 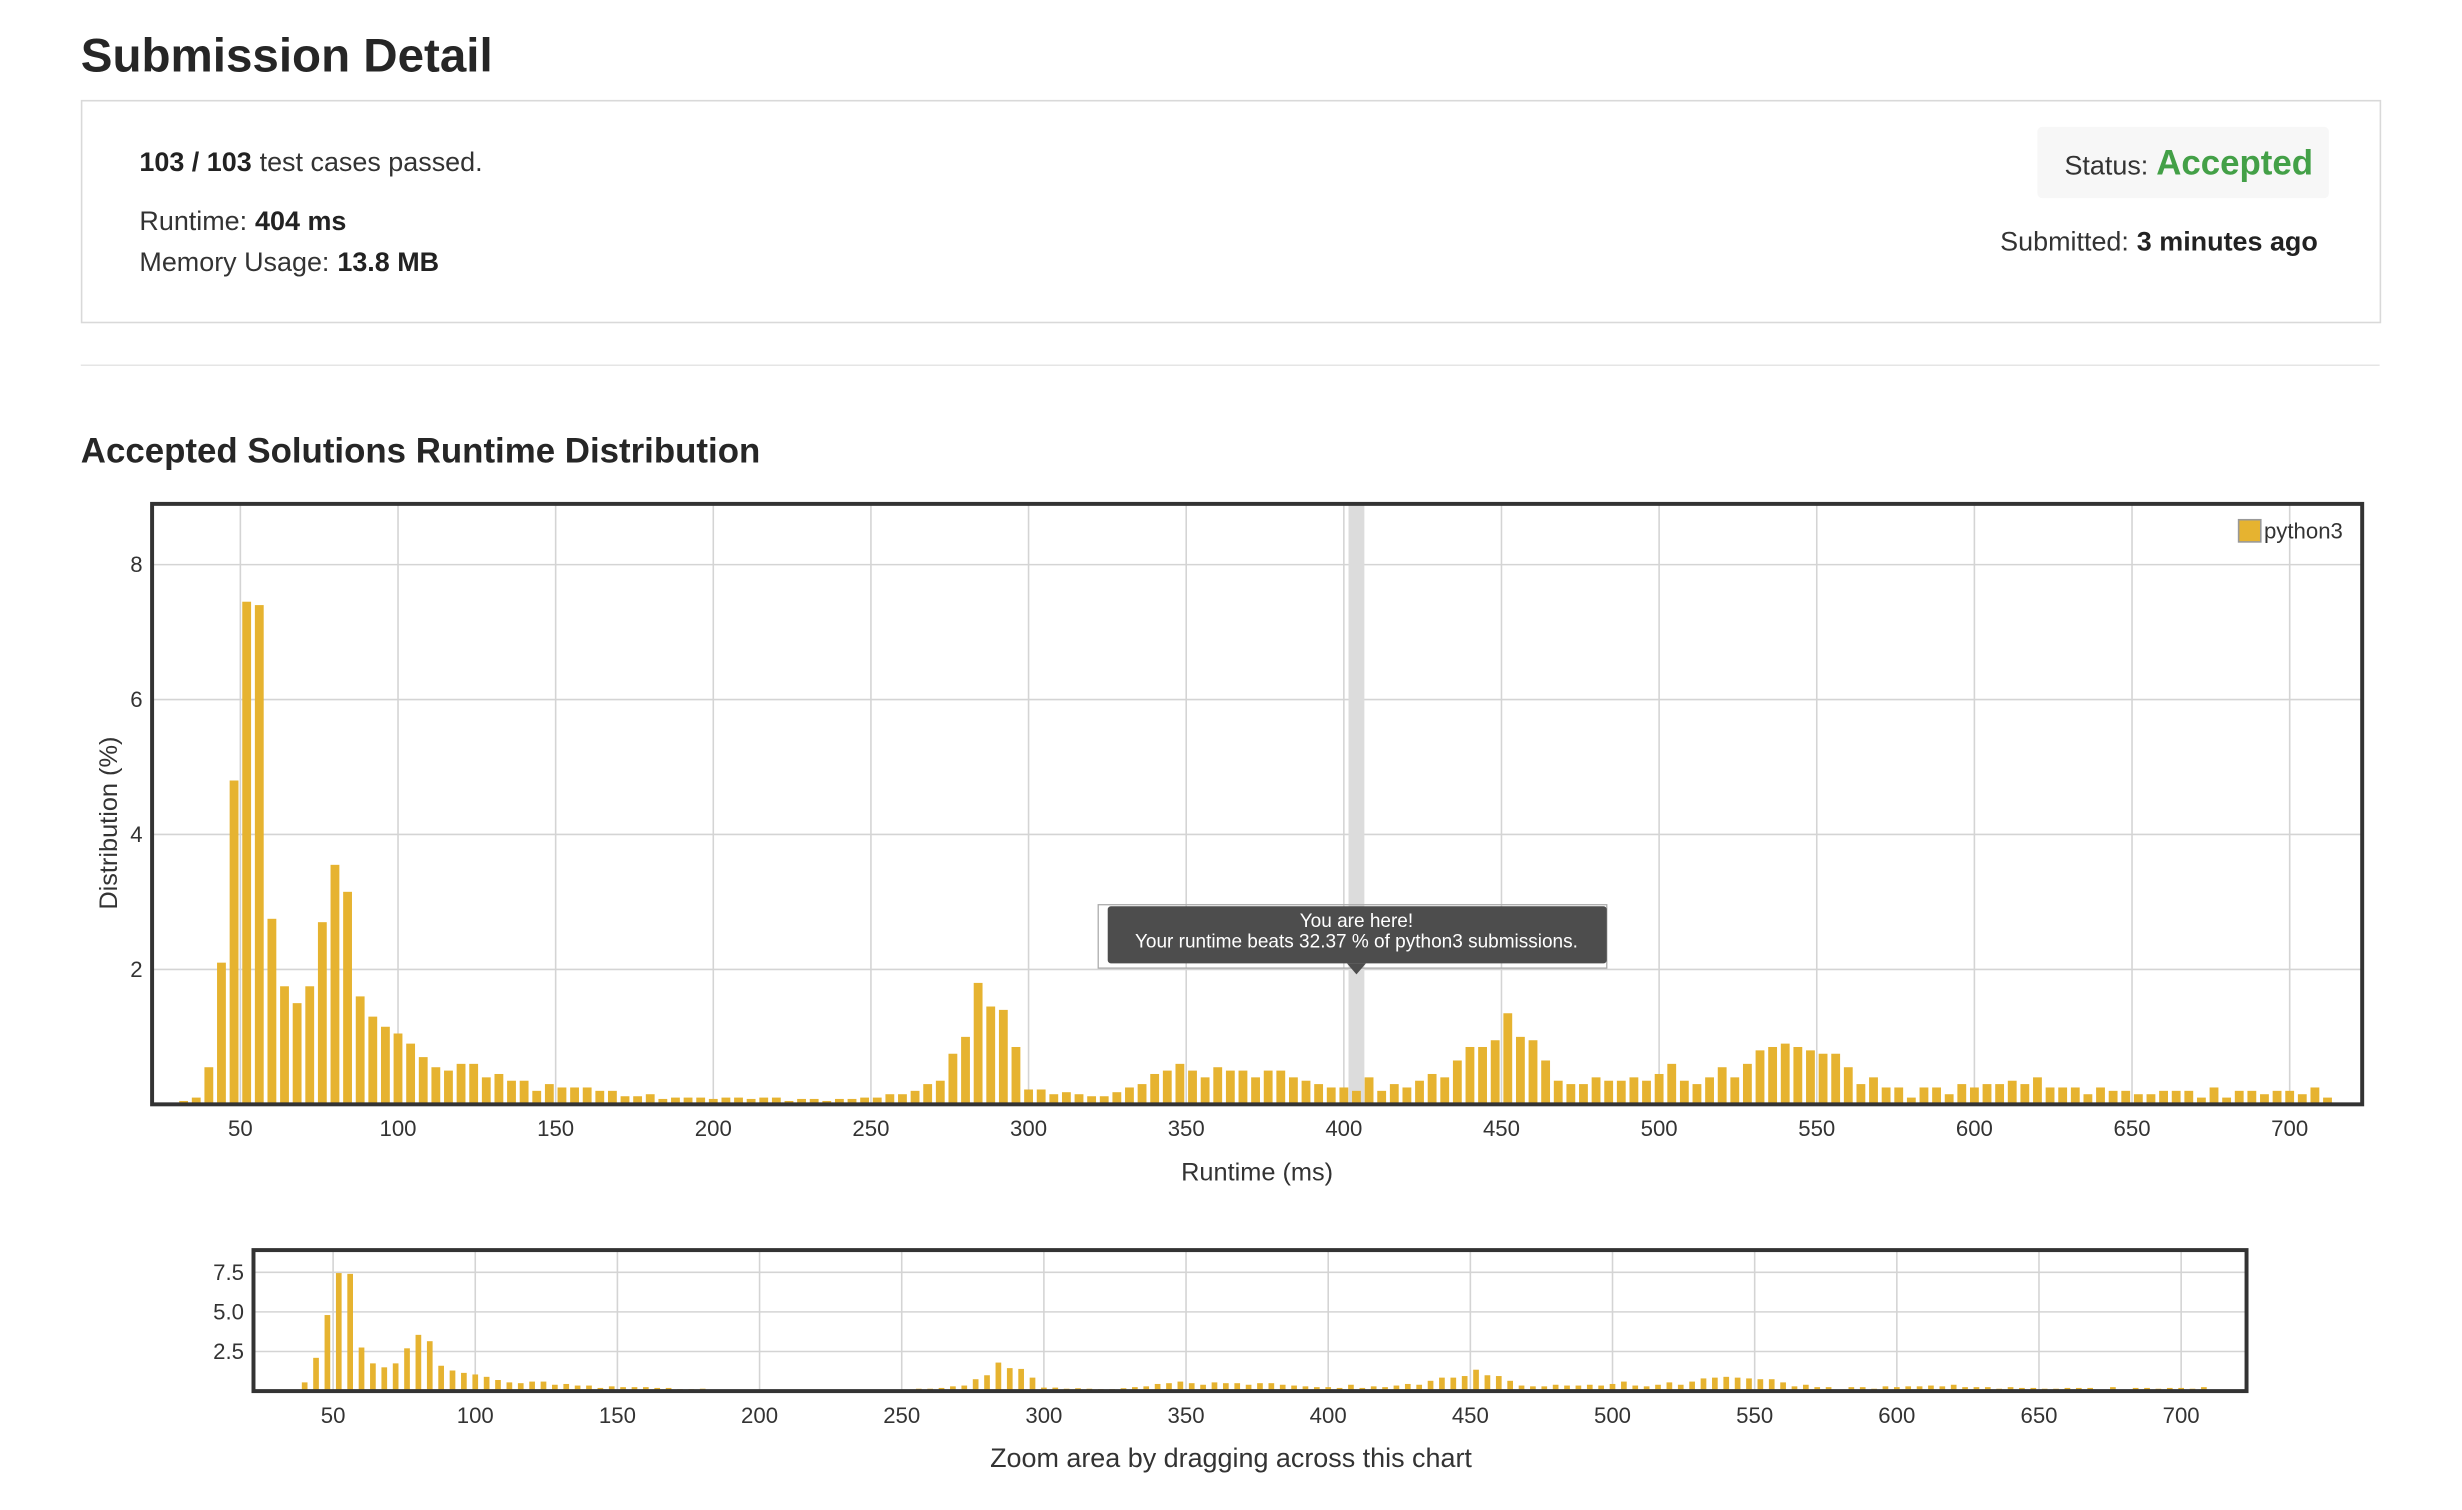 I want to click on x-axis-label: Runtime (ms), so click(x=1257, y=1172).